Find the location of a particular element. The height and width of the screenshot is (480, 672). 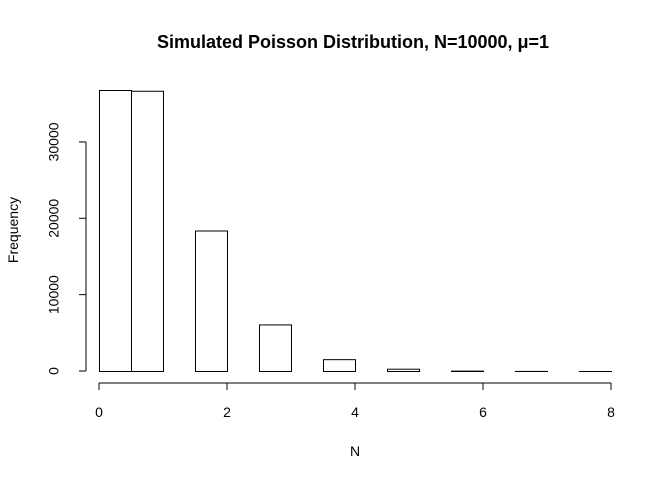

y-axis-label: Frequency is located at coordinates (13, 230).